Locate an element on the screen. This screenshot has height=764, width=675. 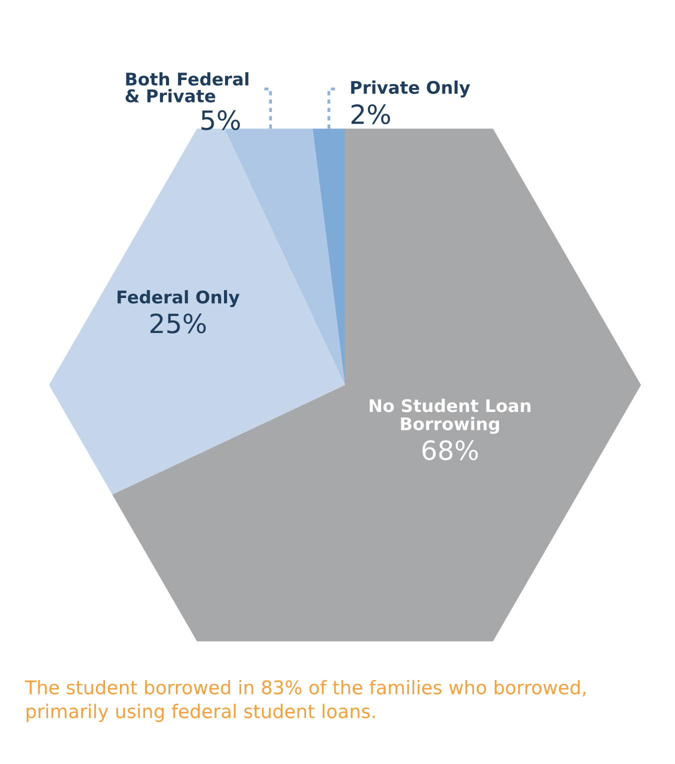
slice-label: Federal Only is located at coordinates (179, 299).